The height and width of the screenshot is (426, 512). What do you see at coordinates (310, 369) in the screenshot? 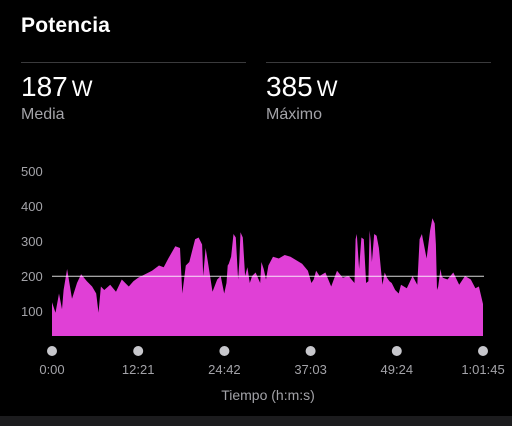
I see `x-tick-label-3: 37:03` at bounding box center [310, 369].